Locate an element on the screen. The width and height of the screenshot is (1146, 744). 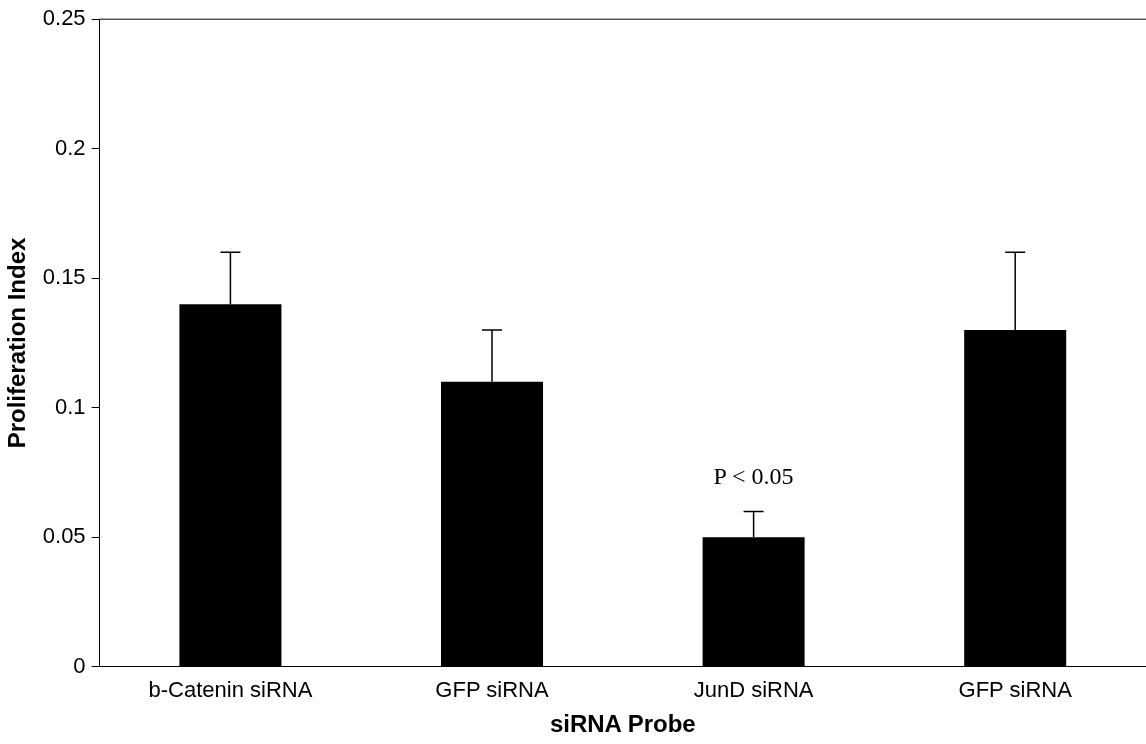
y-tick-label: 0.25 is located at coordinates (64, 18).